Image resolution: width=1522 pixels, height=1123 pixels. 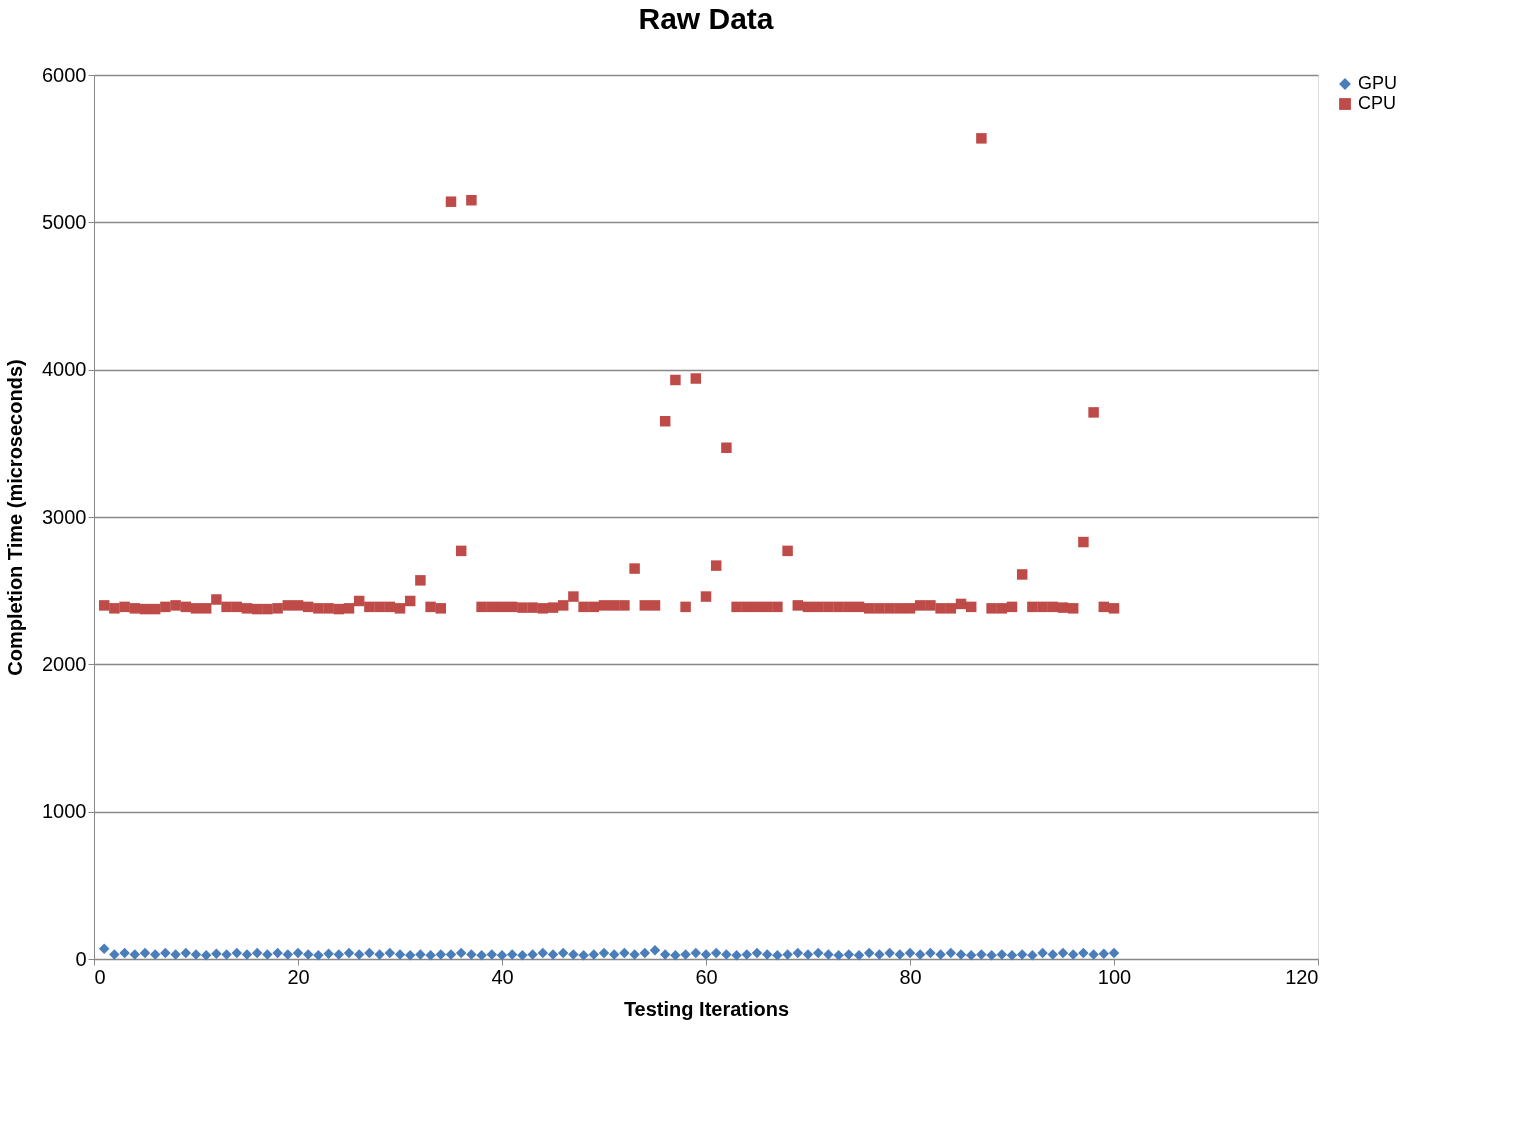 What do you see at coordinates (910, 976) in the screenshot?
I see `x-tick-label: 80` at bounding box center [910, 976].